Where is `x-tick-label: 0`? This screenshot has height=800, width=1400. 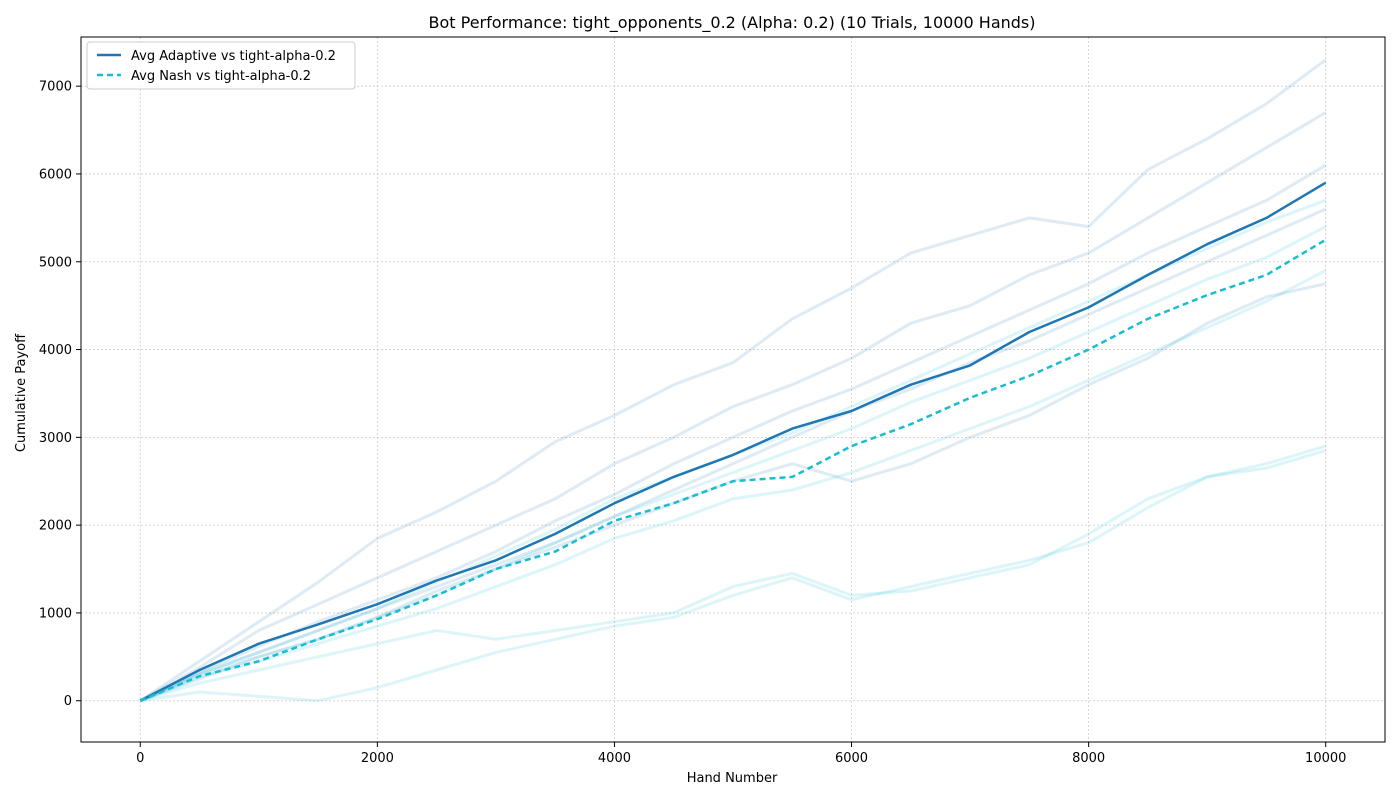
x-tick-label: 0 is located at coordinates (140, 758).